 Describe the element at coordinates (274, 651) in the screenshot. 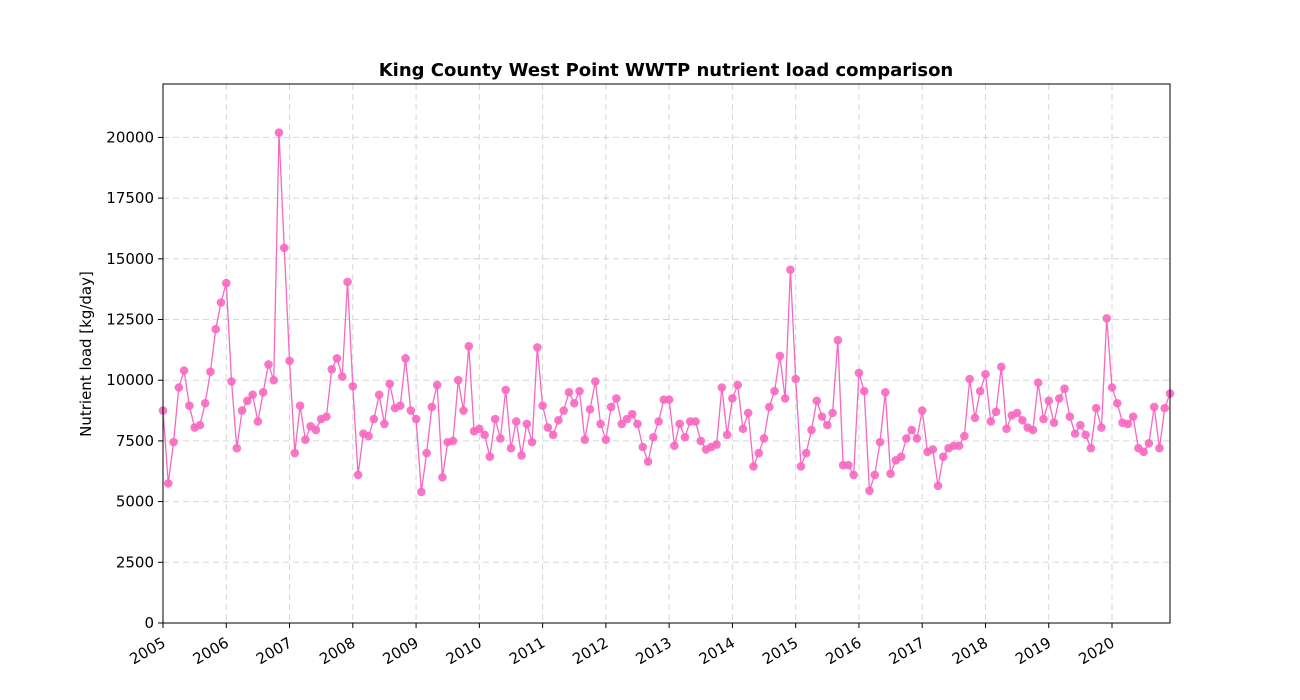

I see `x-tick-label: 2007` at that location.